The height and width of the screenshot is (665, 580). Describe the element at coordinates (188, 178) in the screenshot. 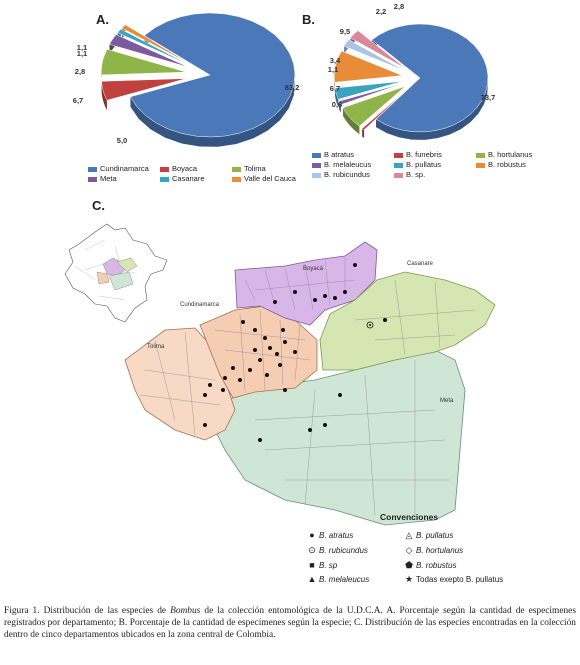

I see `legend-label: Casanare` at that location.